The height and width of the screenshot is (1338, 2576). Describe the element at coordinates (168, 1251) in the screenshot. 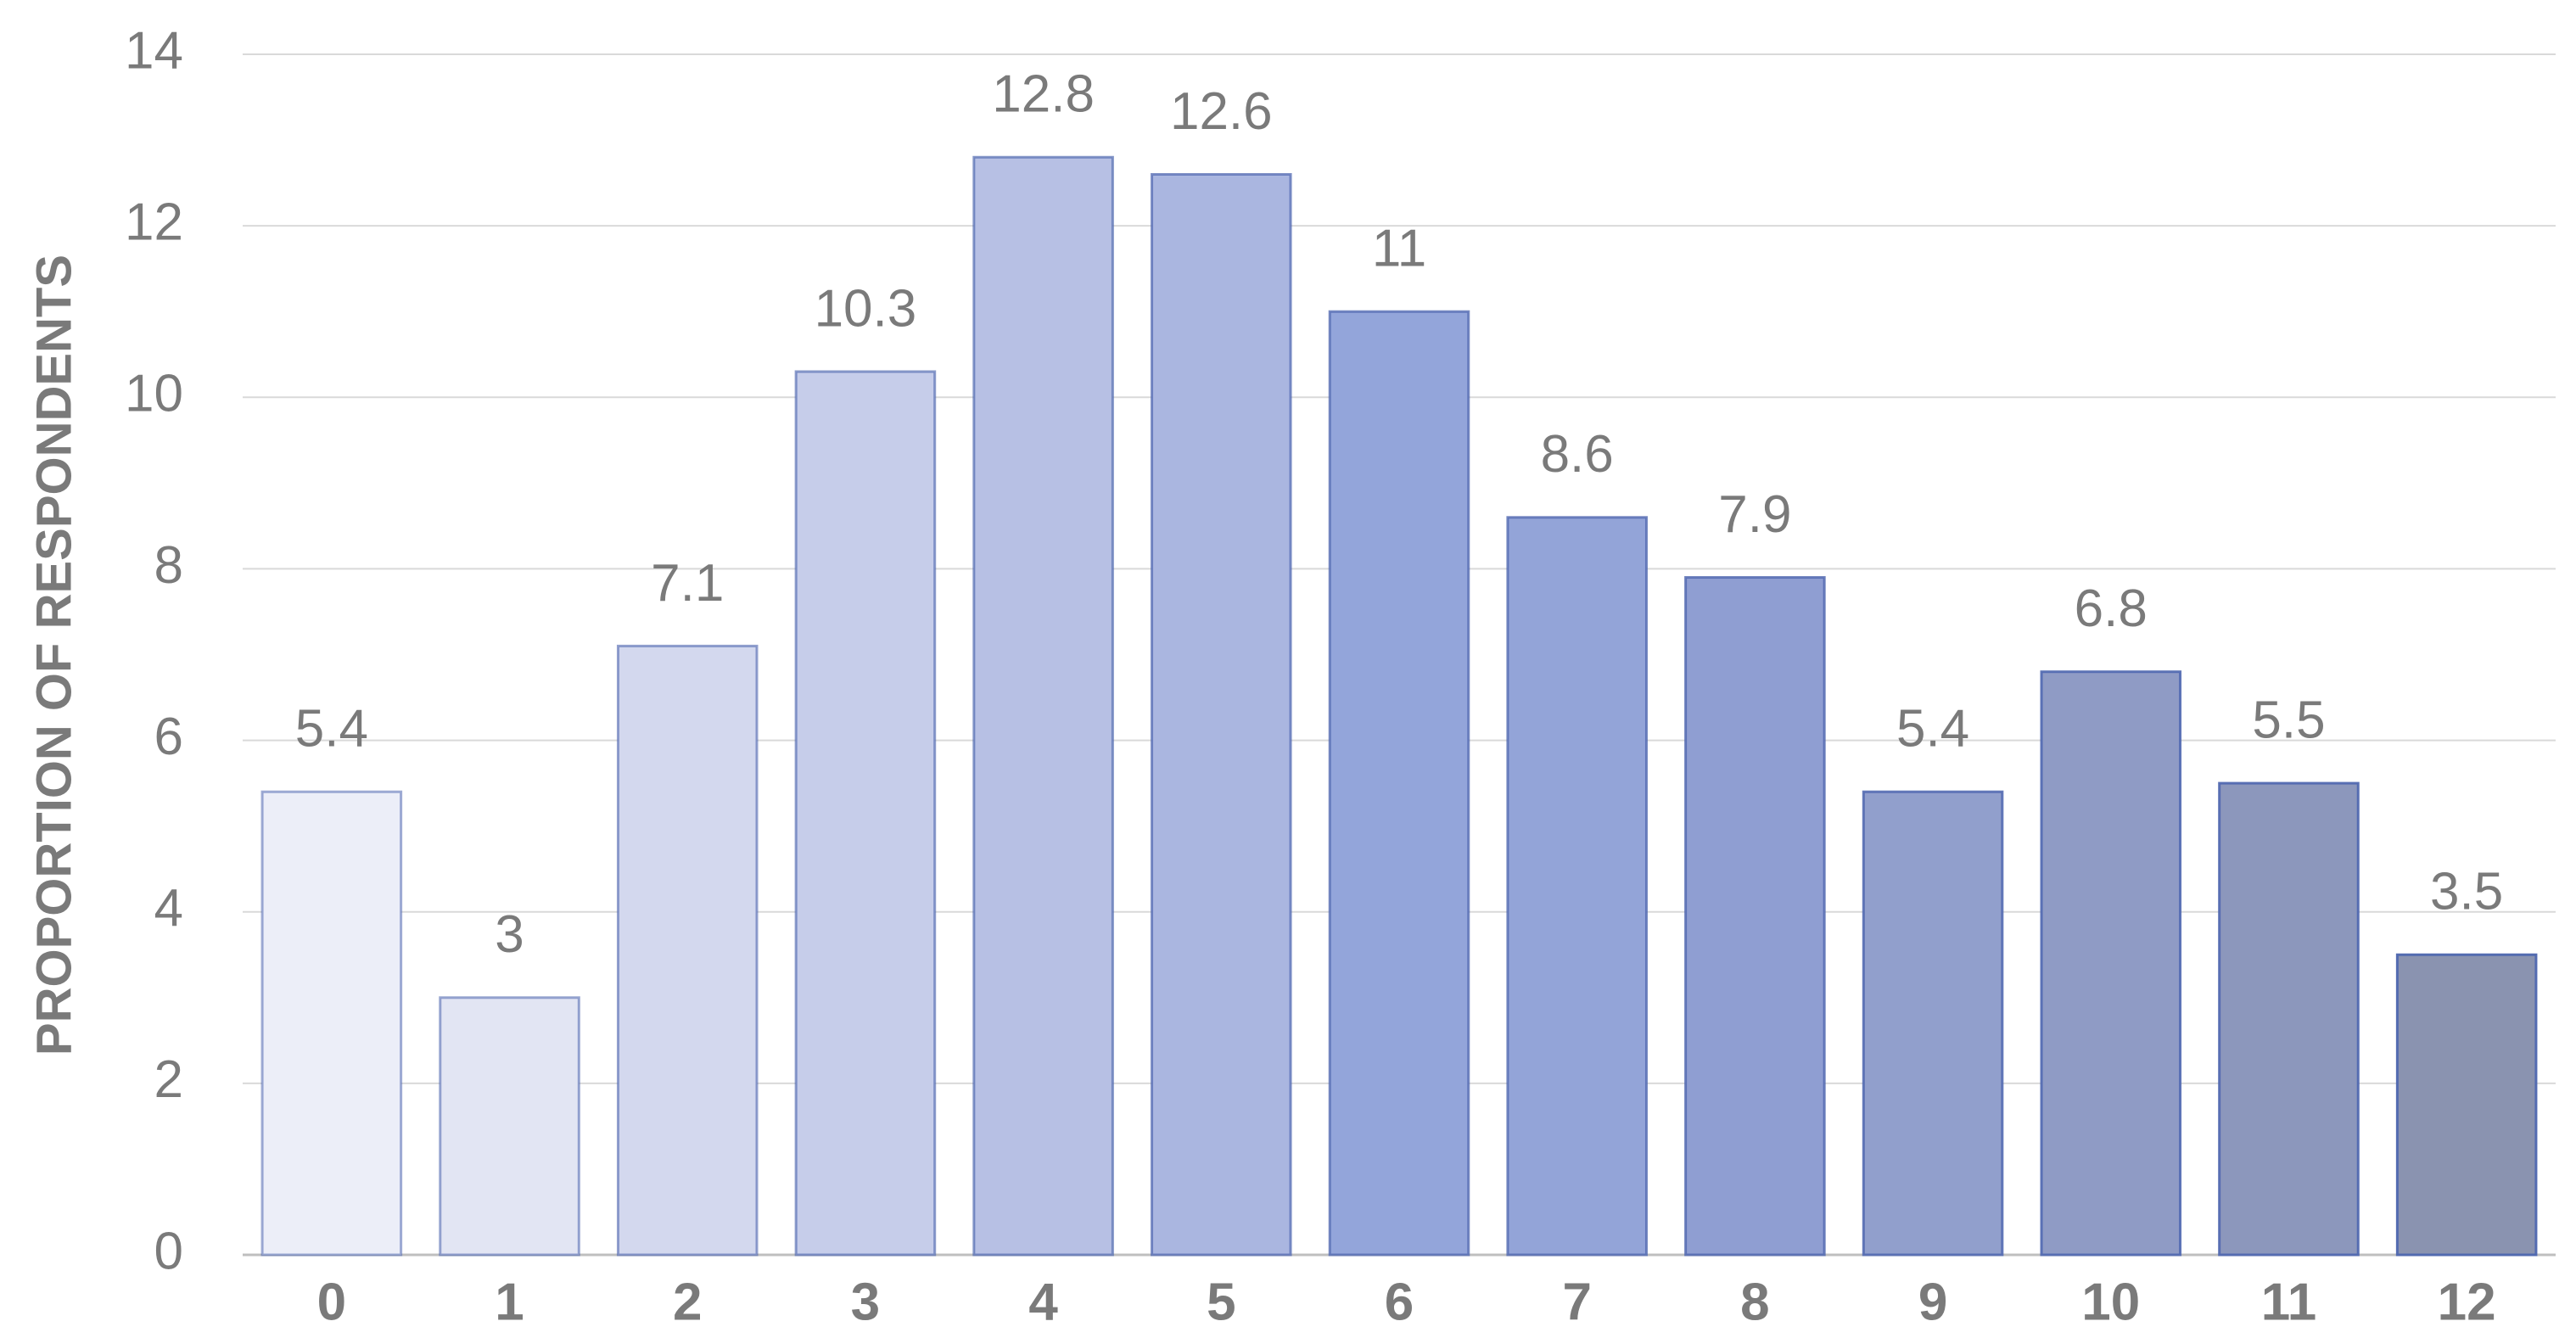

I see `y-tick-label: 0` at that location.